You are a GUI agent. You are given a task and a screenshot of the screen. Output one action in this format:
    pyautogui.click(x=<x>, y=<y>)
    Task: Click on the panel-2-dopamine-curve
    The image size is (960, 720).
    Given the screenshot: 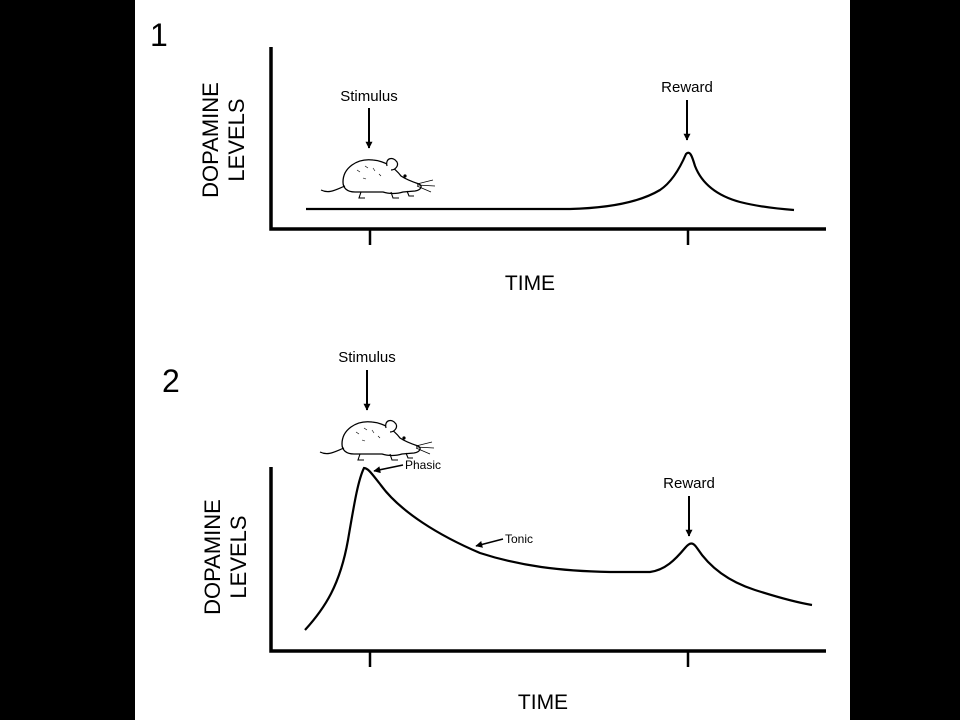 What is the action you would take?
    pyautogui.click(x=558, y=548)
    